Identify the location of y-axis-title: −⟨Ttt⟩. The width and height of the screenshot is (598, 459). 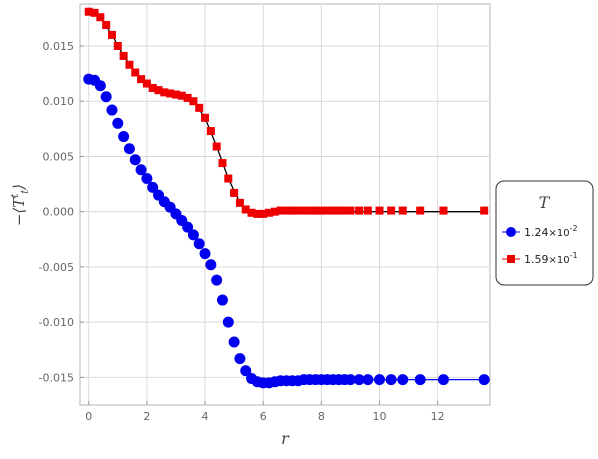
(20, 205).